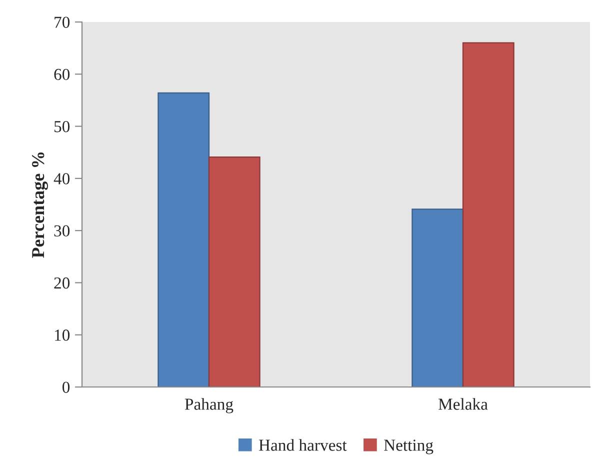  I want to click on x-tick-label: Melaka, so click(463, 404).